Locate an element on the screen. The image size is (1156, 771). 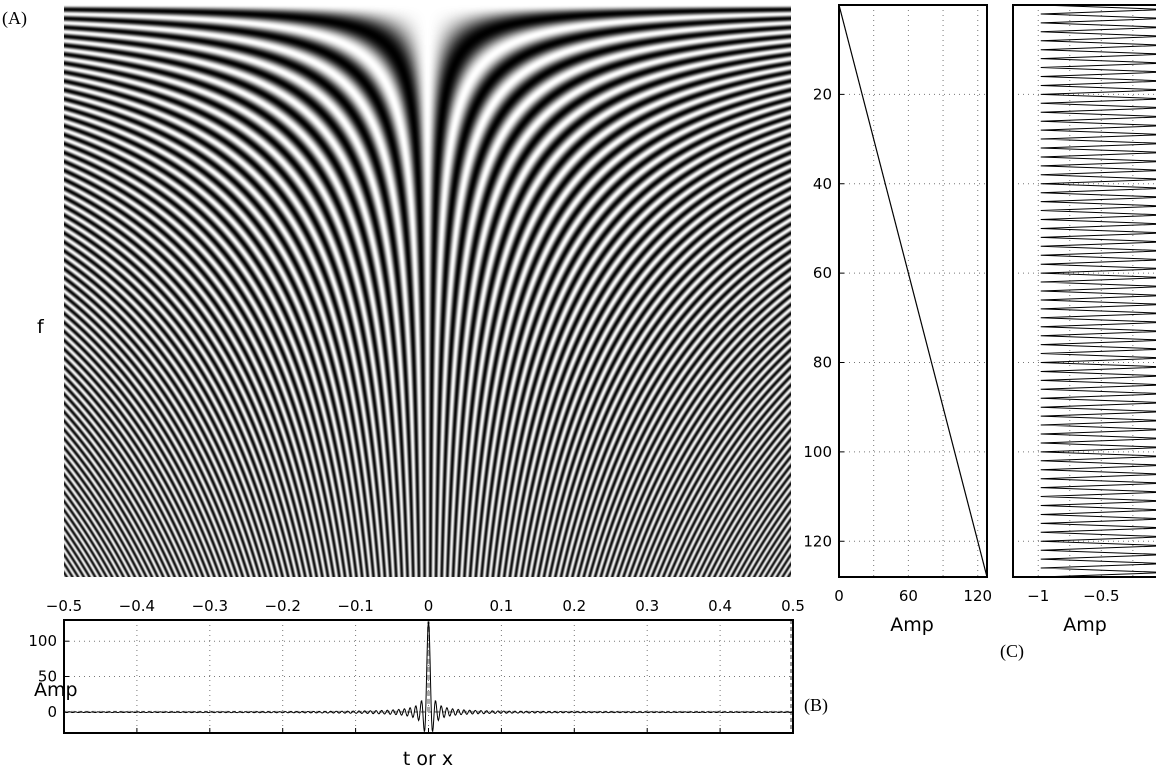
y-tick-label: 60 is located at coordinates (822, 273).